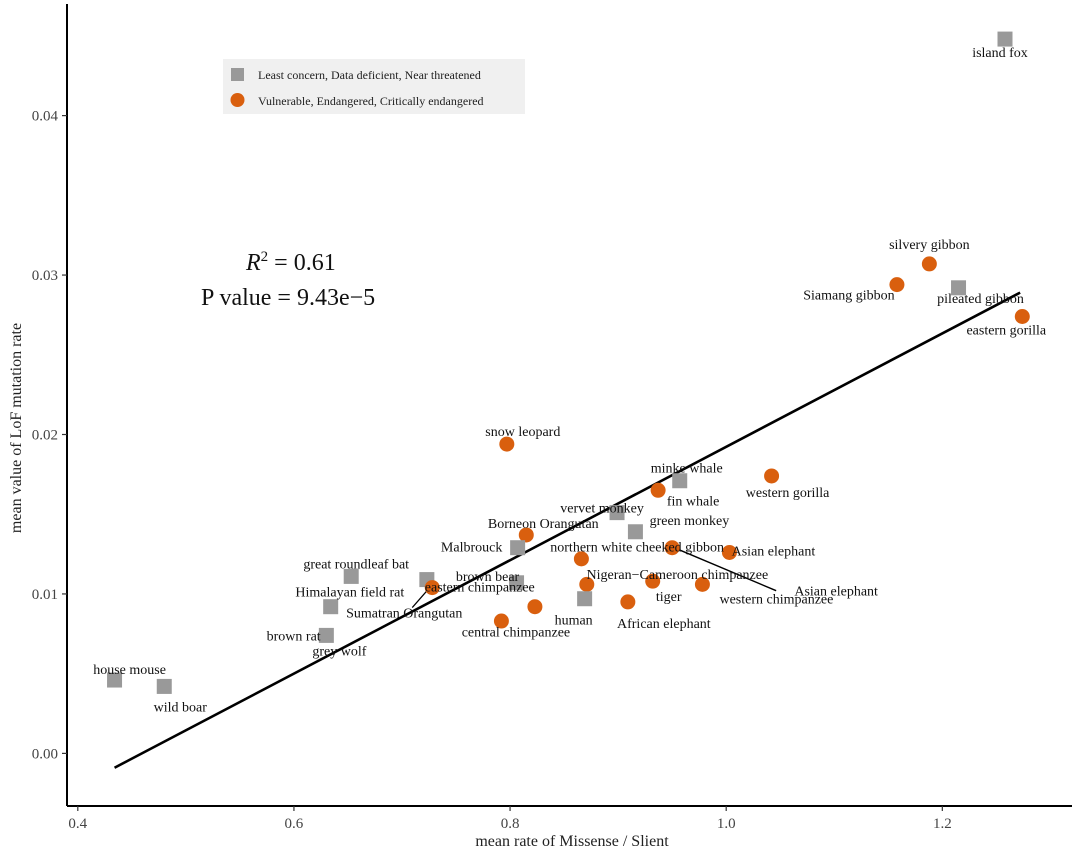 The width and height of the screenshot is (1080, 858). Describe the element at coordinates (16, 428) in the screenshot. I see `y-axis-title: mean value of LoF mutation rate` at that location.